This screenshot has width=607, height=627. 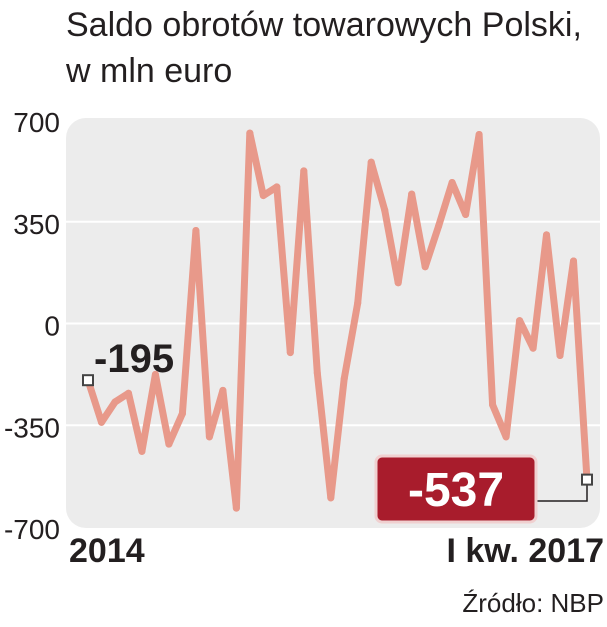 I want to click on chart-subtitle: w mln euro, so click(x=148, y=71).